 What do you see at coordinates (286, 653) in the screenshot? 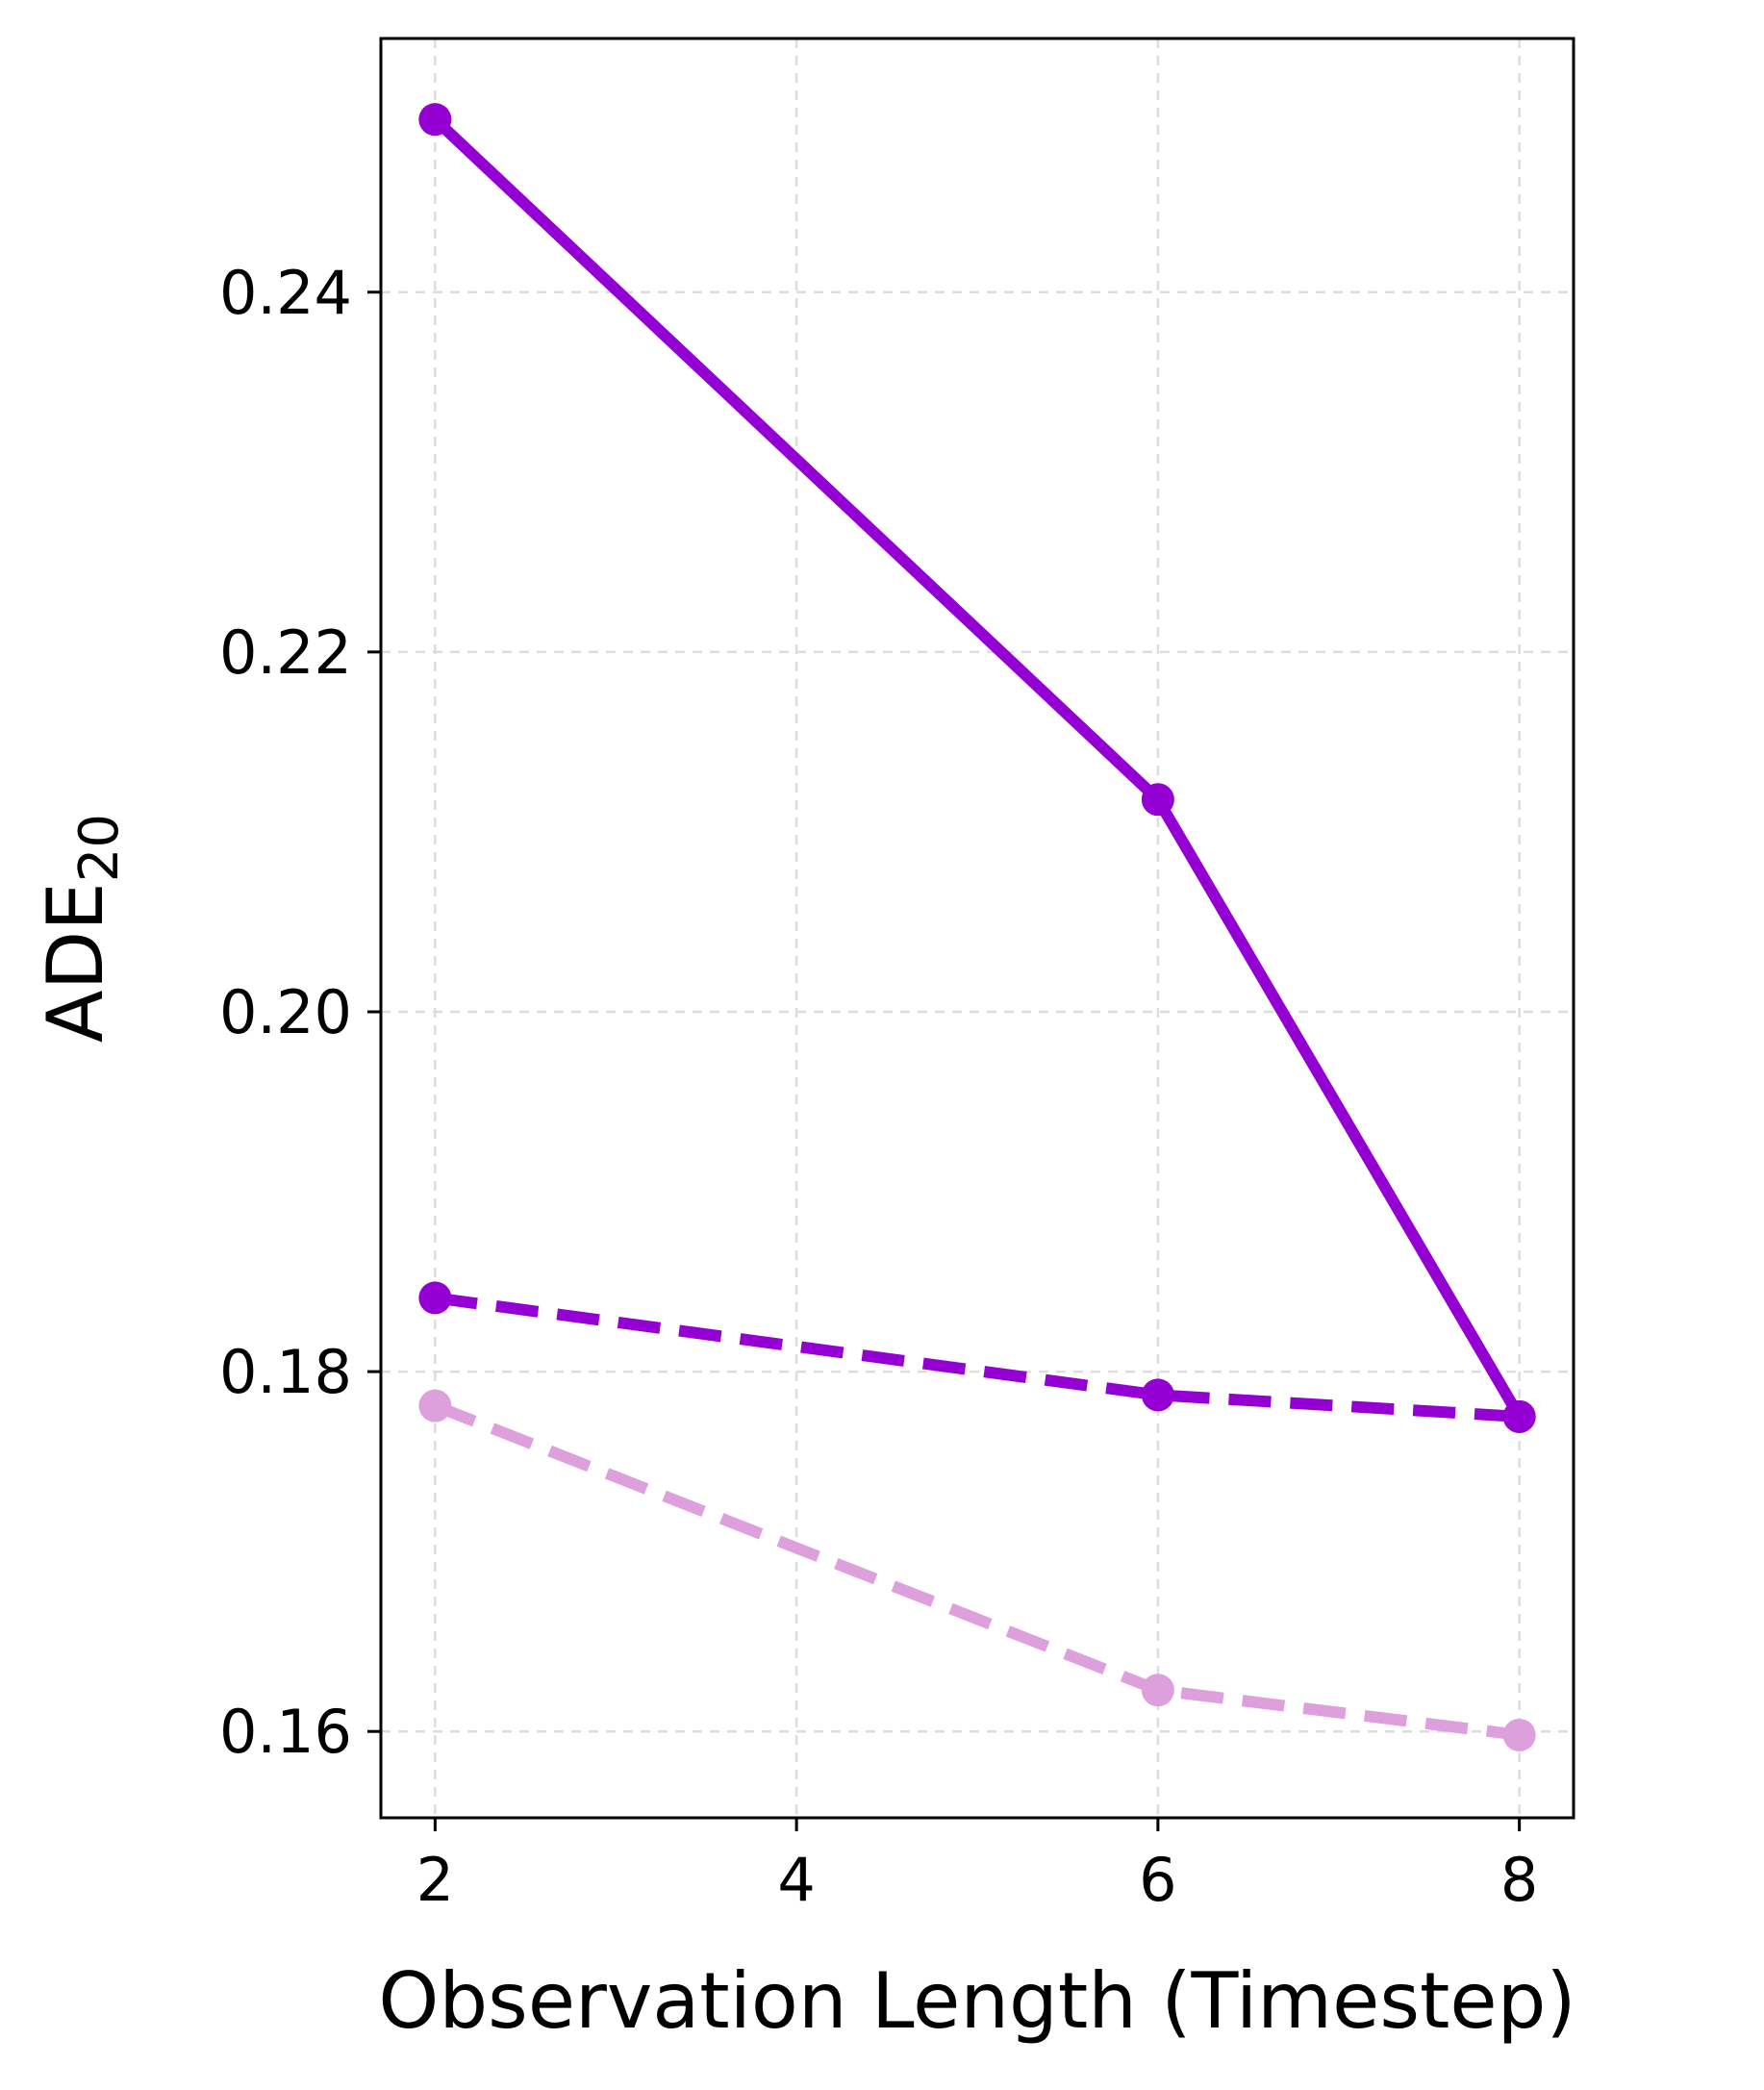
I see `y-tick-label: 0.22` at bounding box center [286, 653].